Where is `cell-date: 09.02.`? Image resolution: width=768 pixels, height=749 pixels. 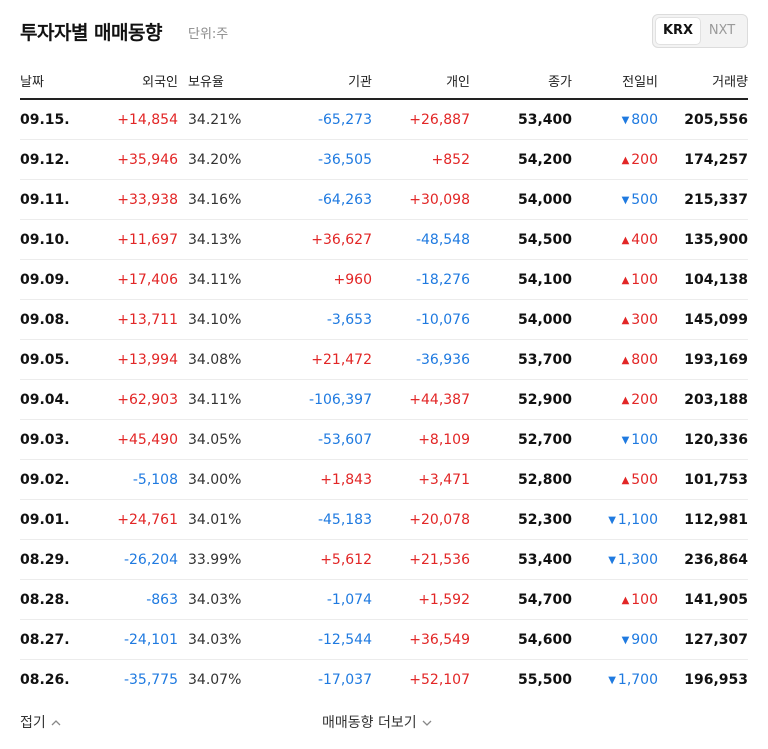 cell-date: 09.02. is located at coordinates (51, 479).